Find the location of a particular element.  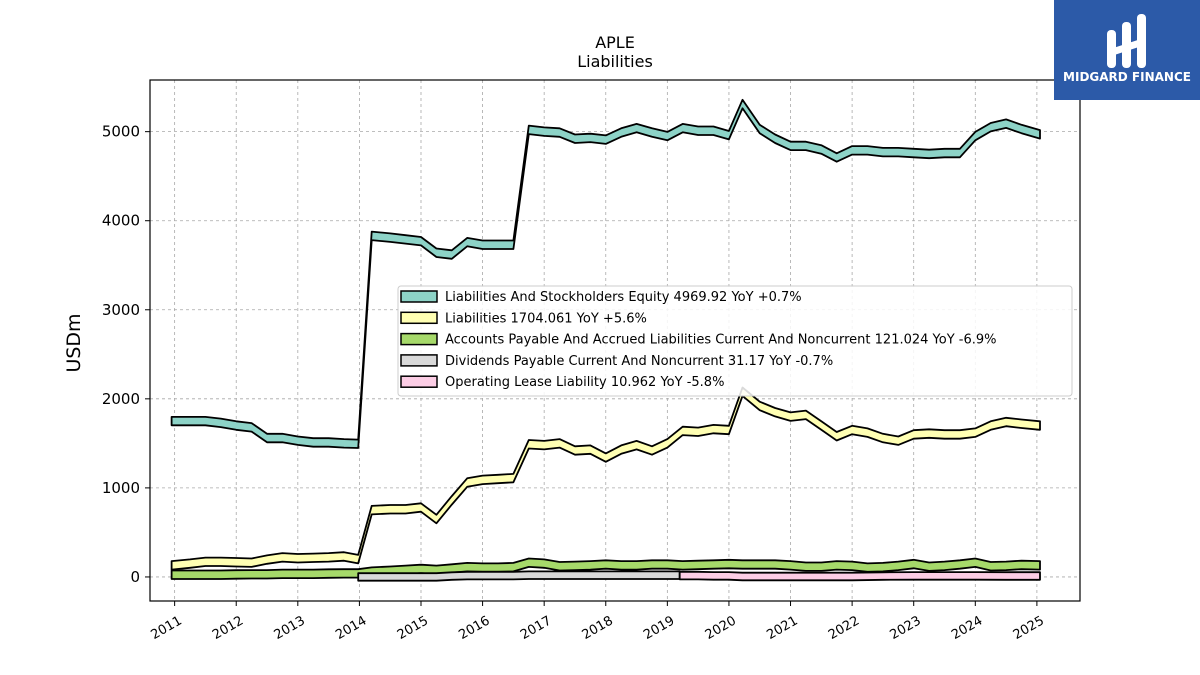

y-tick-label: 0 is located at coordinates (135, 577).